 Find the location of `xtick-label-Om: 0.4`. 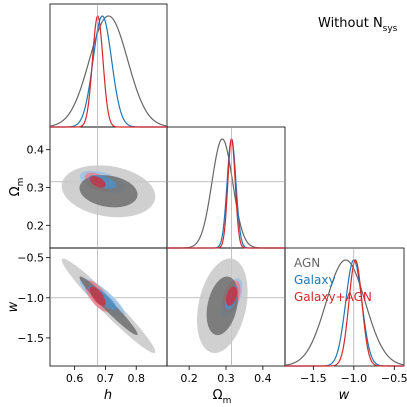

xtick-label-Om: 0.4 is located at coordinates (263, 378).